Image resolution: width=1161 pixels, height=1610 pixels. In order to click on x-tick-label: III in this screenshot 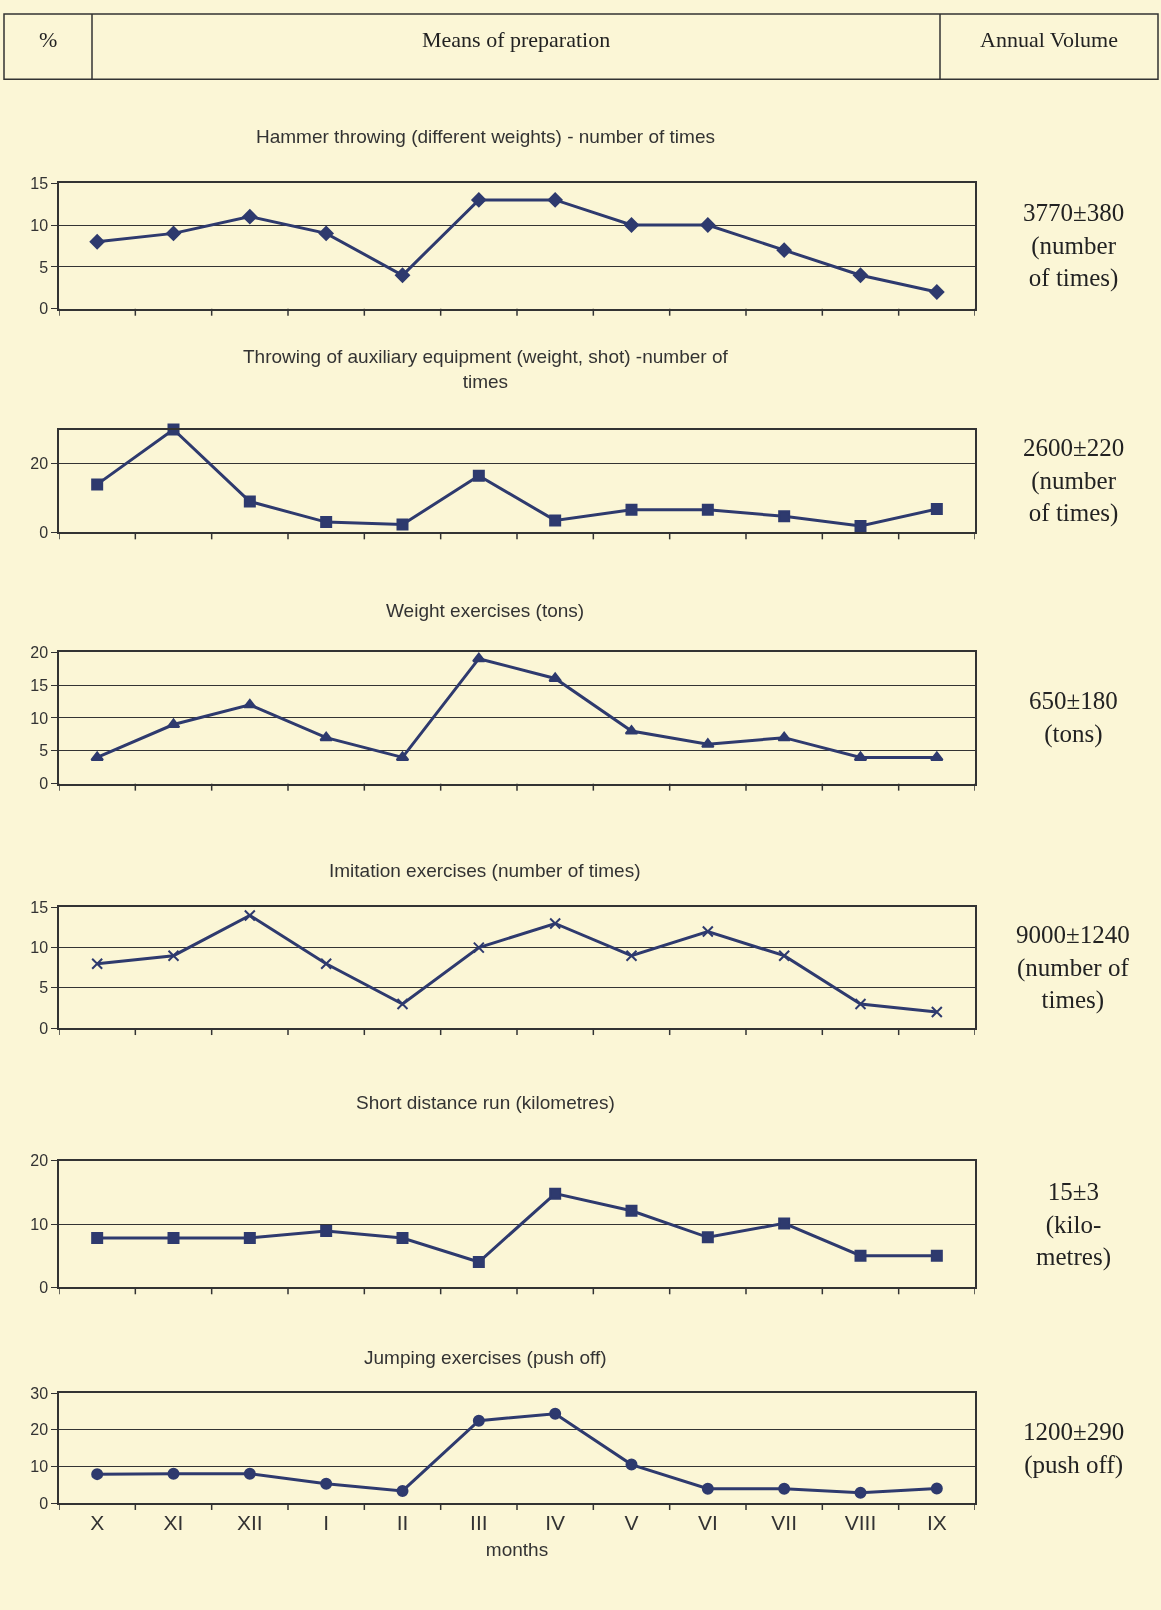, I will do `click(479, 1522)`.